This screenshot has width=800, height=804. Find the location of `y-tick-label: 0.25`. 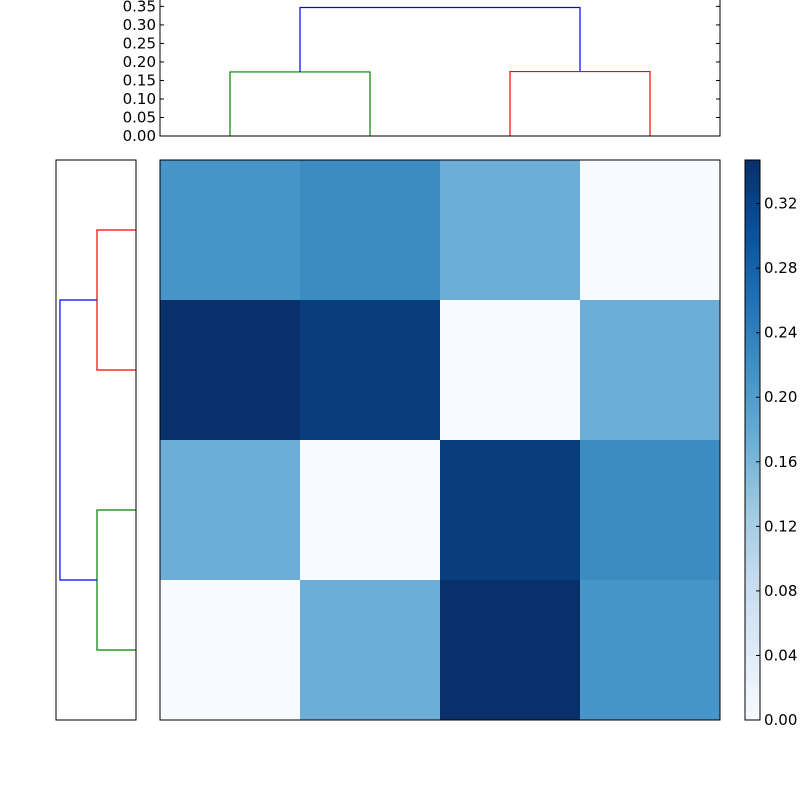

y-tick-label: 0.25 is located at coordinates (139, 43).